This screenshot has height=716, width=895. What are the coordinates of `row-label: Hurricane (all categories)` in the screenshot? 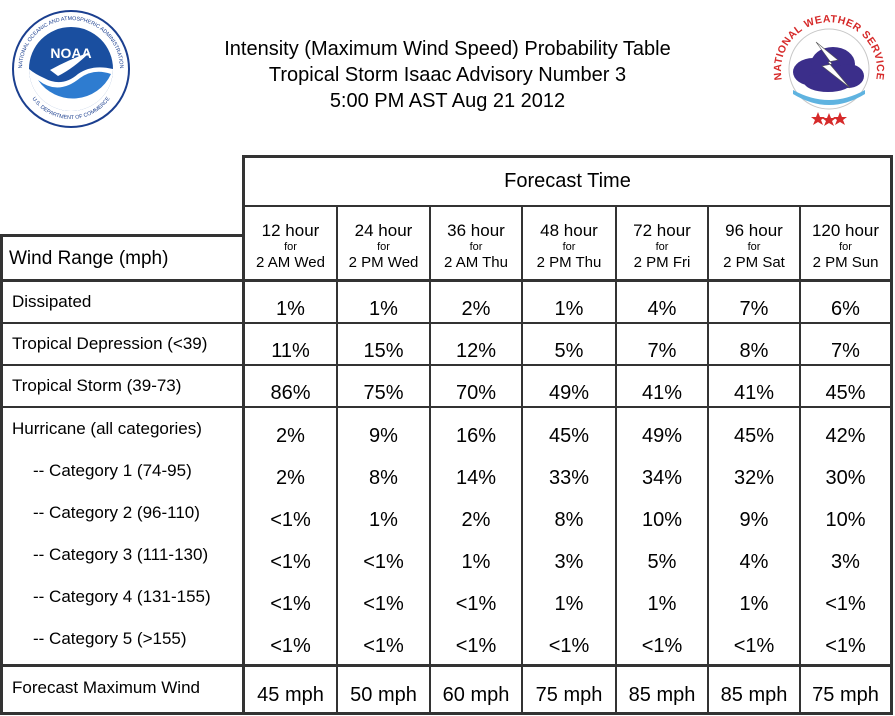 It's located at (107, 428).